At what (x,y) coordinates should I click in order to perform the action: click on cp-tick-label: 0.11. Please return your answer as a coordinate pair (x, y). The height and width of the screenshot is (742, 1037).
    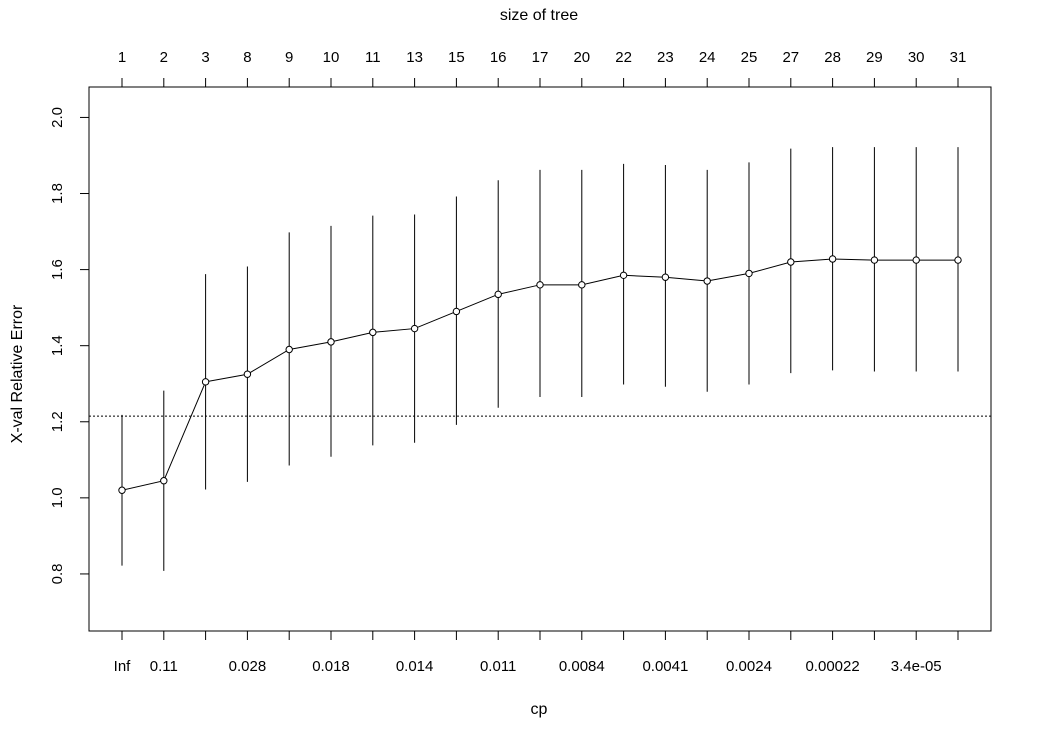
    Looking at the image, I should click on (164, 666).